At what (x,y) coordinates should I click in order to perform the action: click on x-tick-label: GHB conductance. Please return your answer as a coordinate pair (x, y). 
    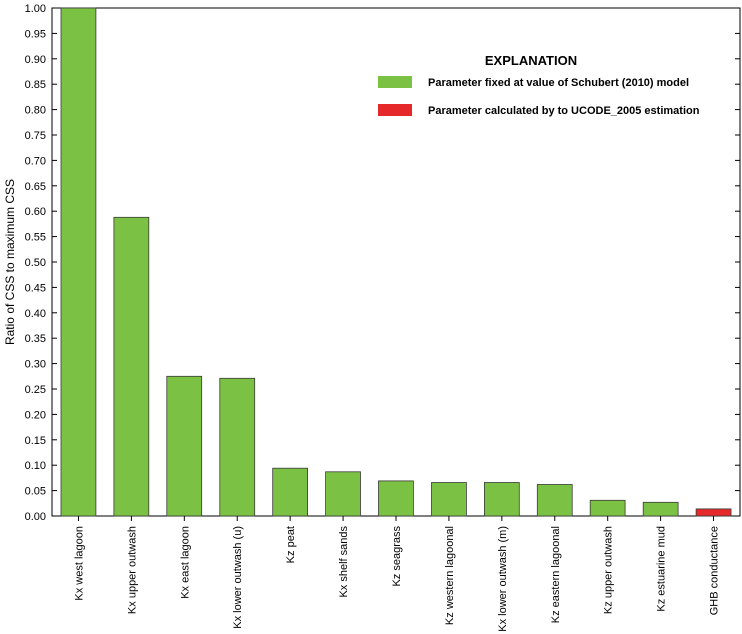
    Looking at the image, I should click on (715, 570).